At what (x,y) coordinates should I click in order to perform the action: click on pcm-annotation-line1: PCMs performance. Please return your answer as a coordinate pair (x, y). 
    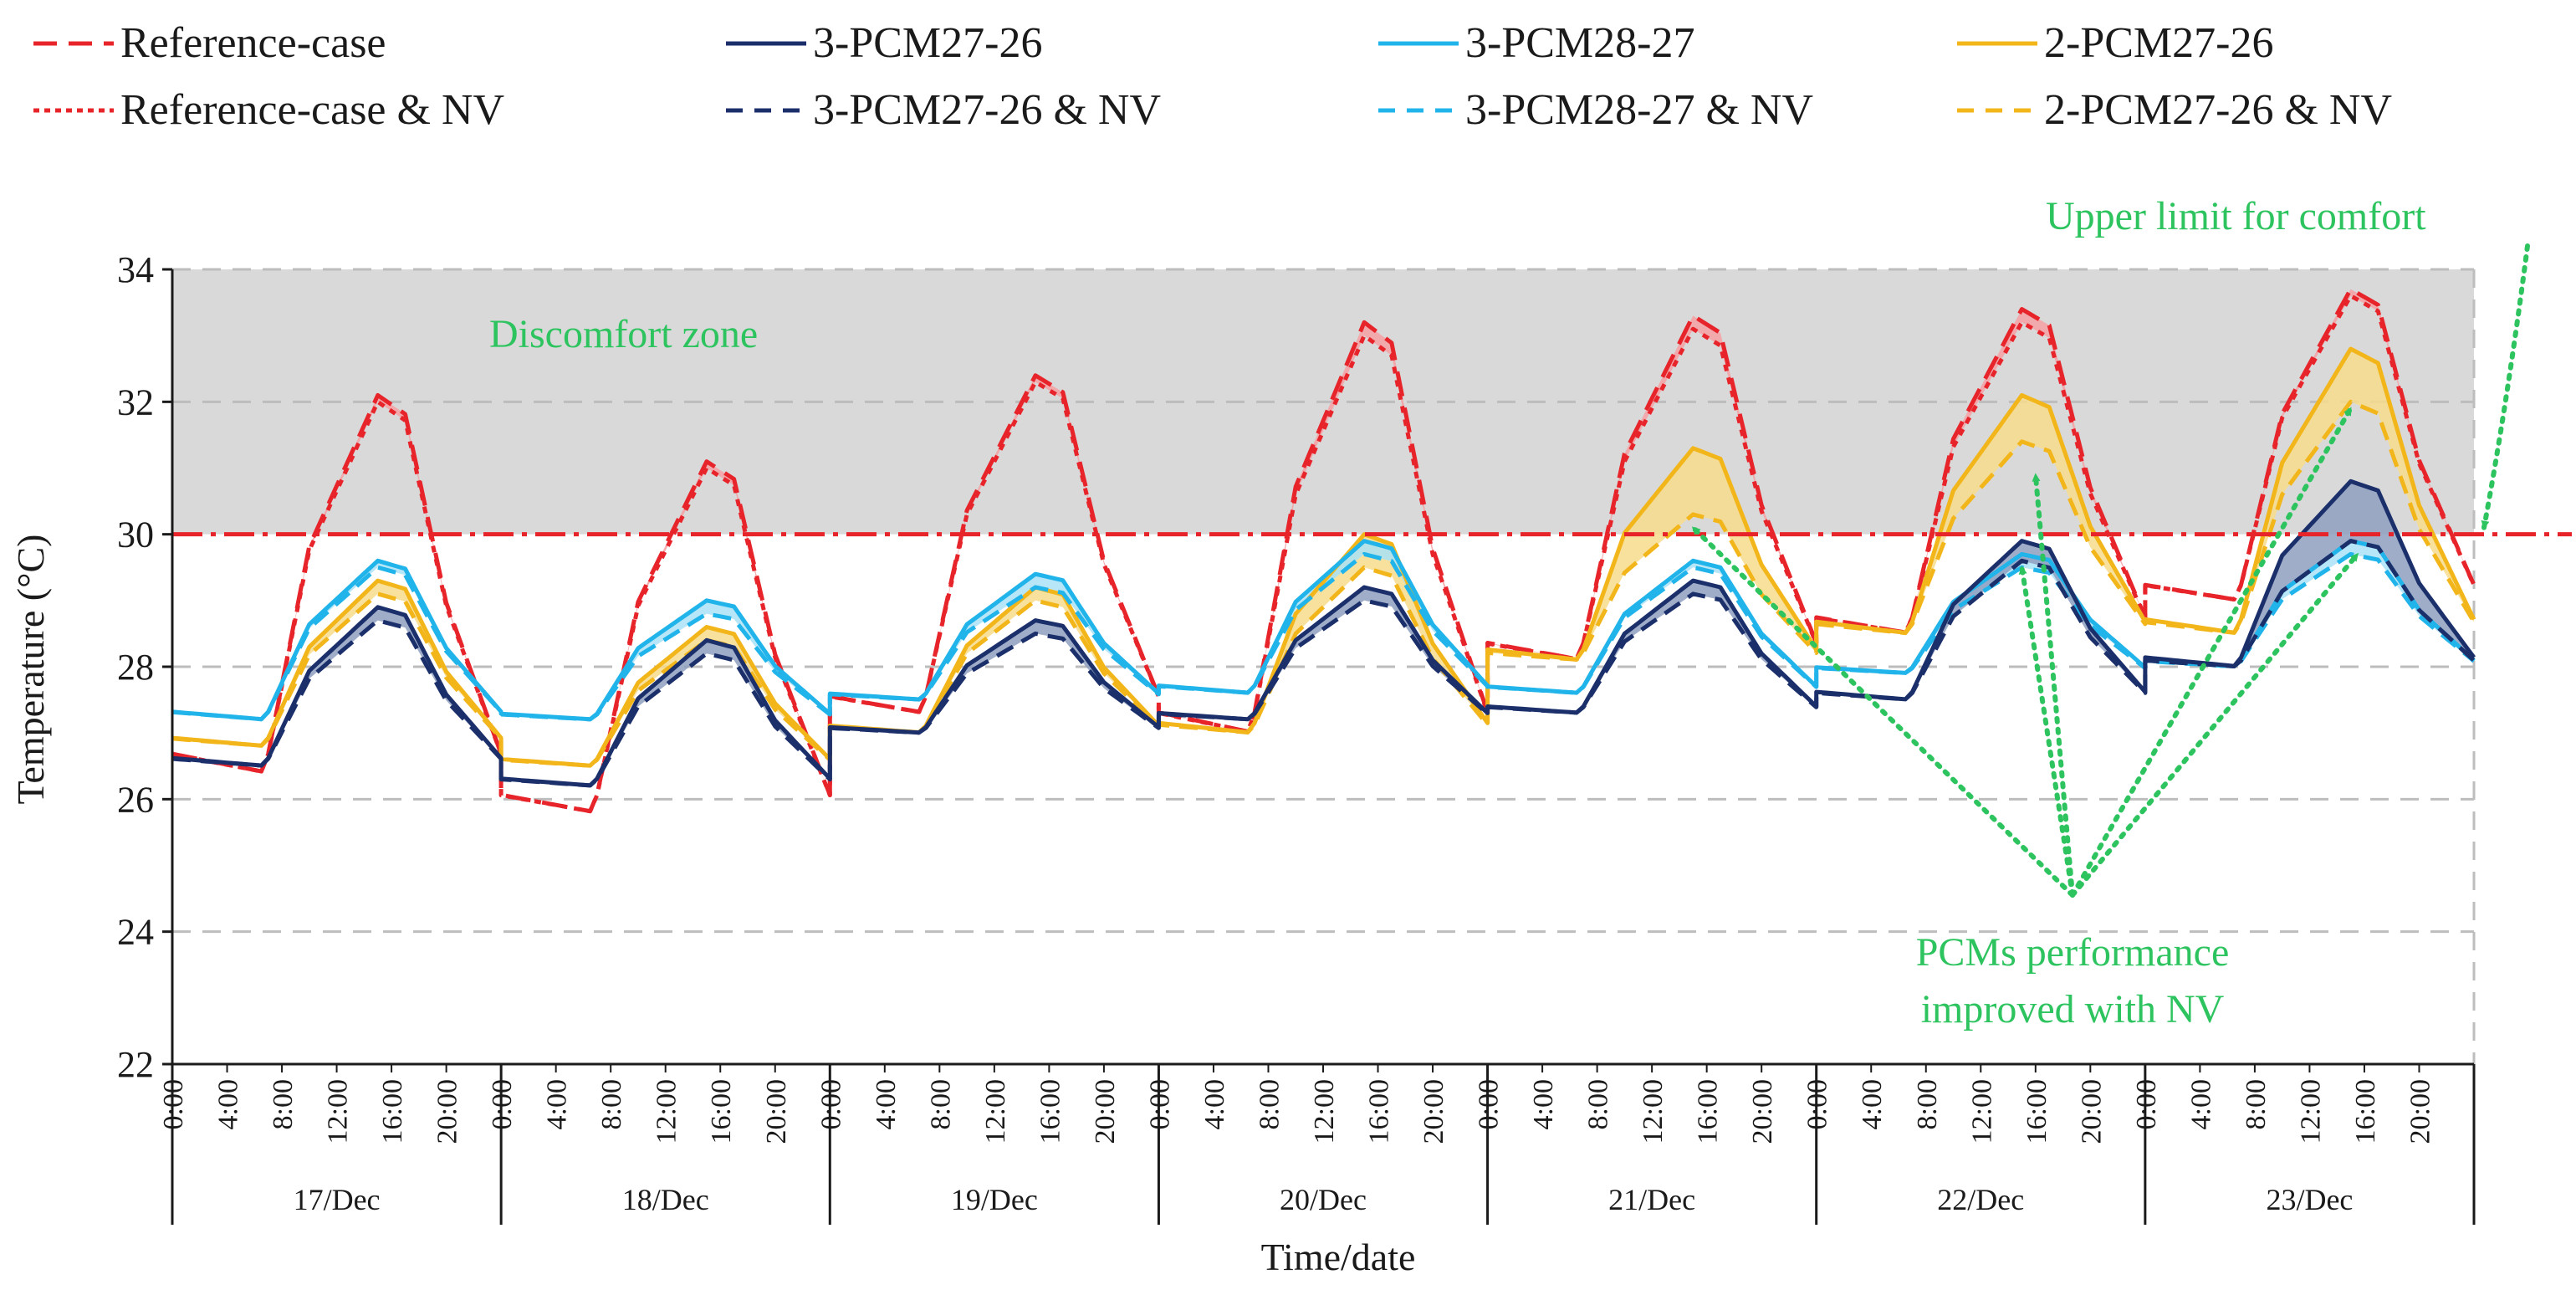
    Looking at the image, I should click on (2073, 952).